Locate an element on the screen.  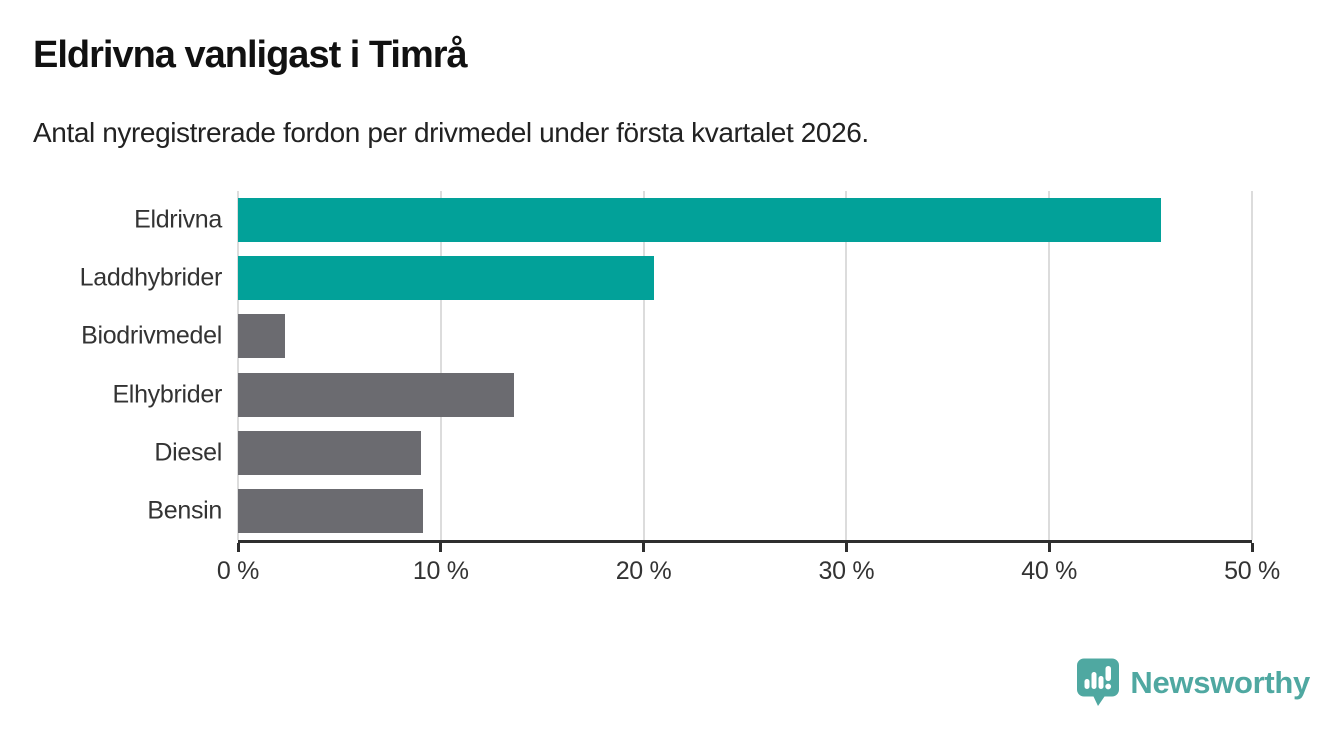
newsworthy-logo: Newsworthy is located at coordinates (1193, 682).